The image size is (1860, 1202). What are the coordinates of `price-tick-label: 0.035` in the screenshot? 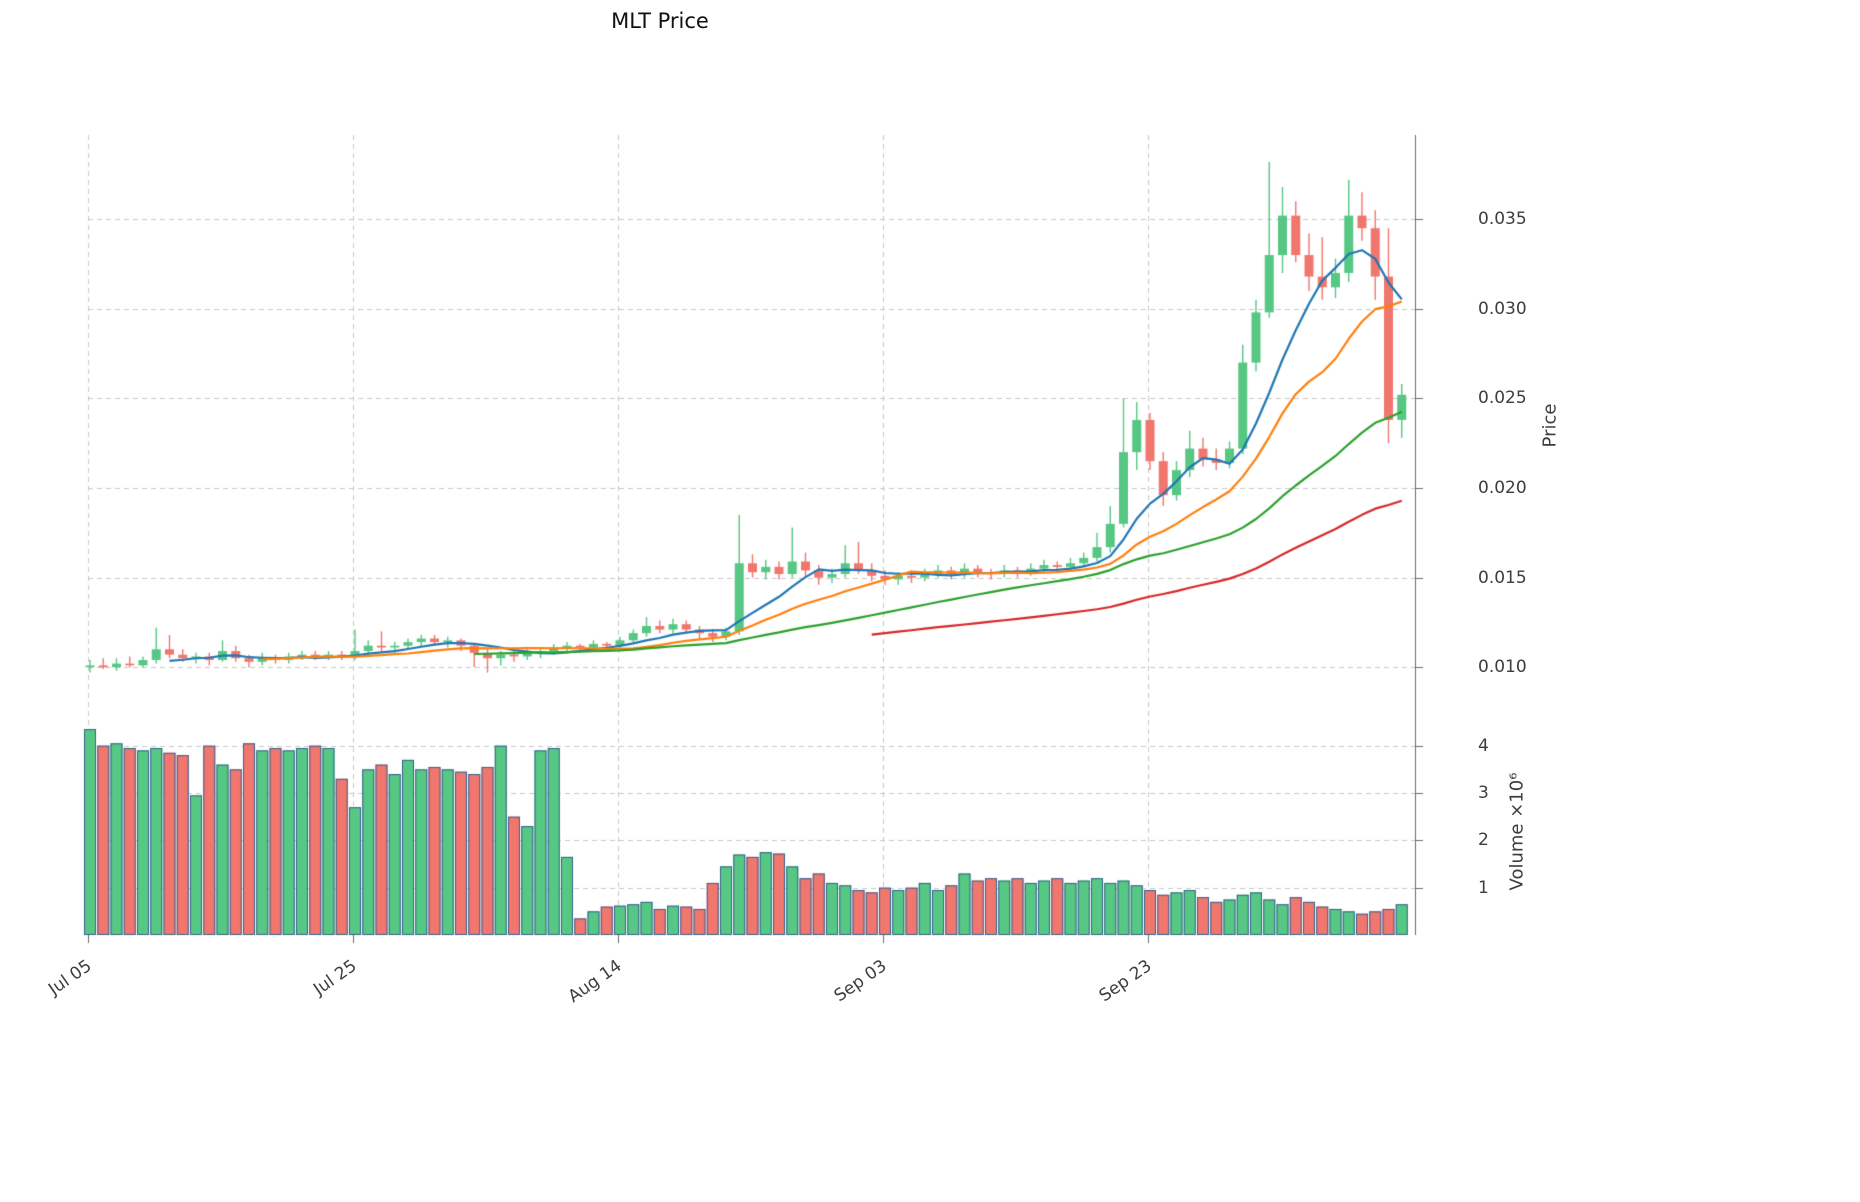 It's located at (1502, 219).